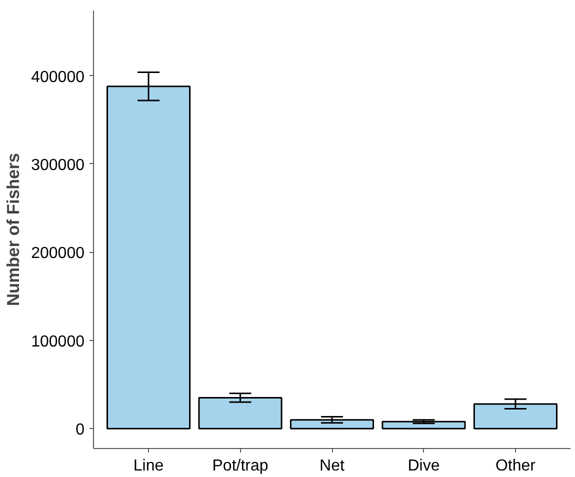  Describe the element at coordinates (58, 77) in the screenshot. I see `y-tick-label: 400000` at that location.